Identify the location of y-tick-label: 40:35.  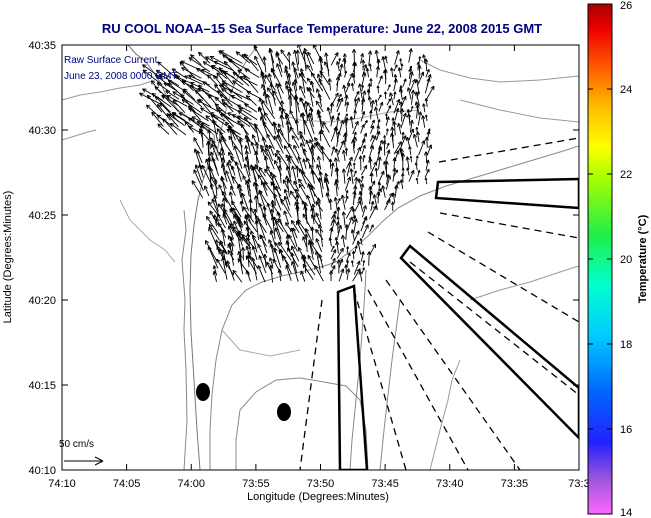
(42, 46).